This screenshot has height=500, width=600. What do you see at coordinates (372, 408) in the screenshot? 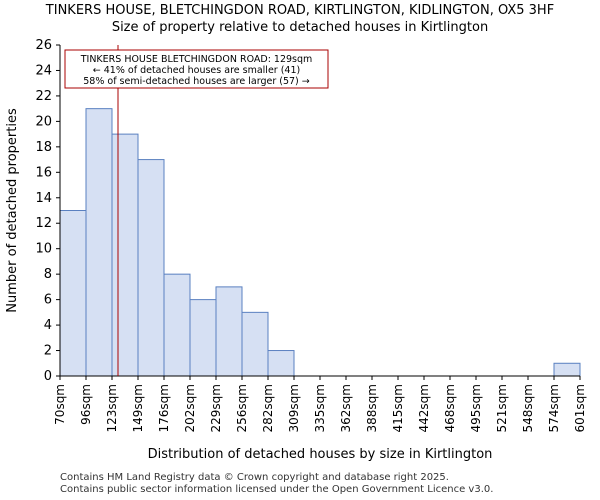
I see `x-tick-label: 388sqm` at bounding box center [372, 408].